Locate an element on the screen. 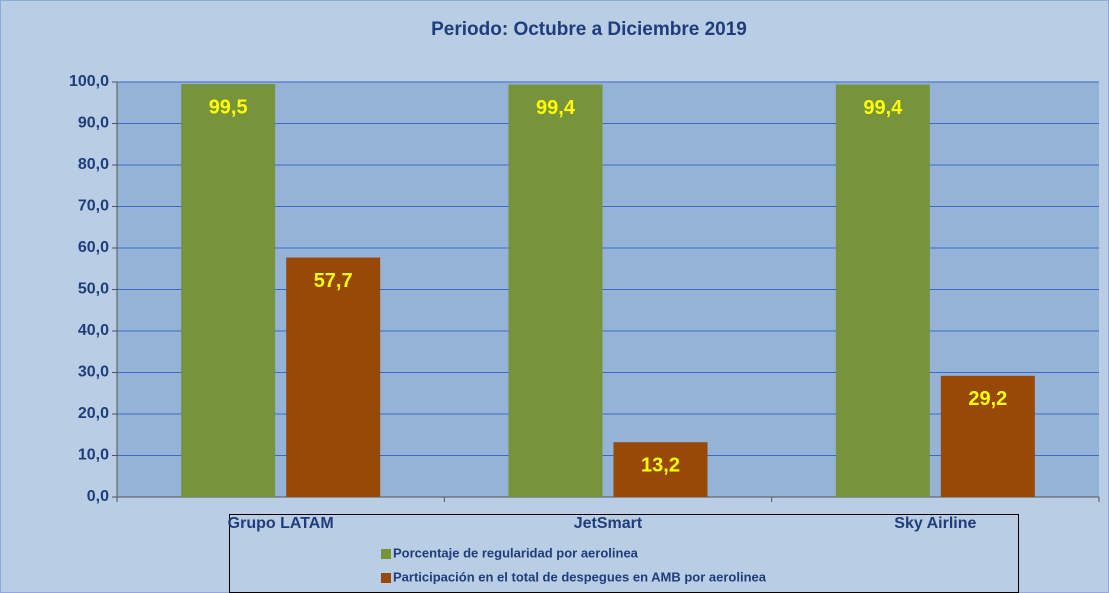  y-tick-label: 50,0 is located at coordinates (93, 289).